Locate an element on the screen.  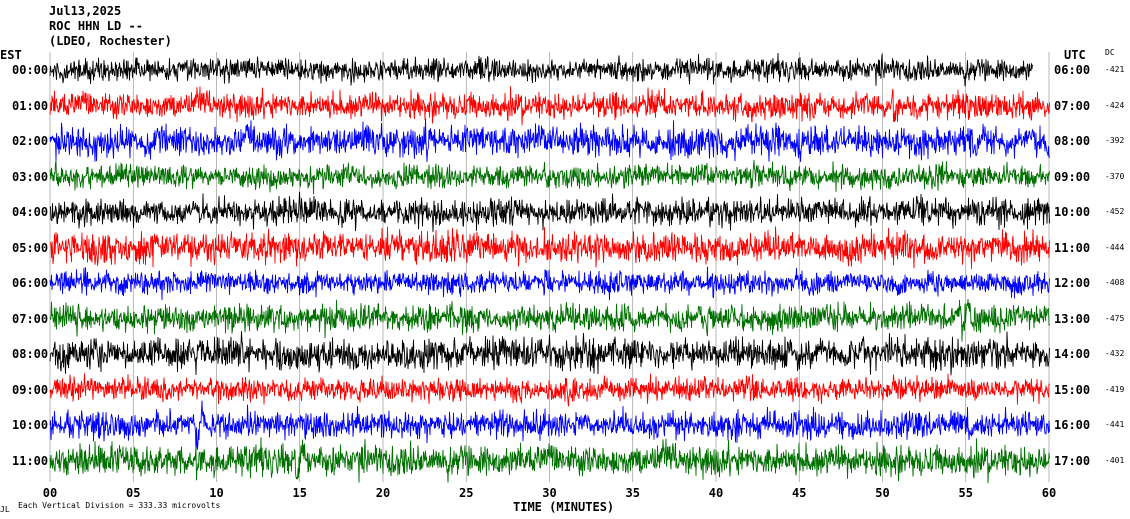
x-tick-label: 05 is located at coordinates (133, 493).